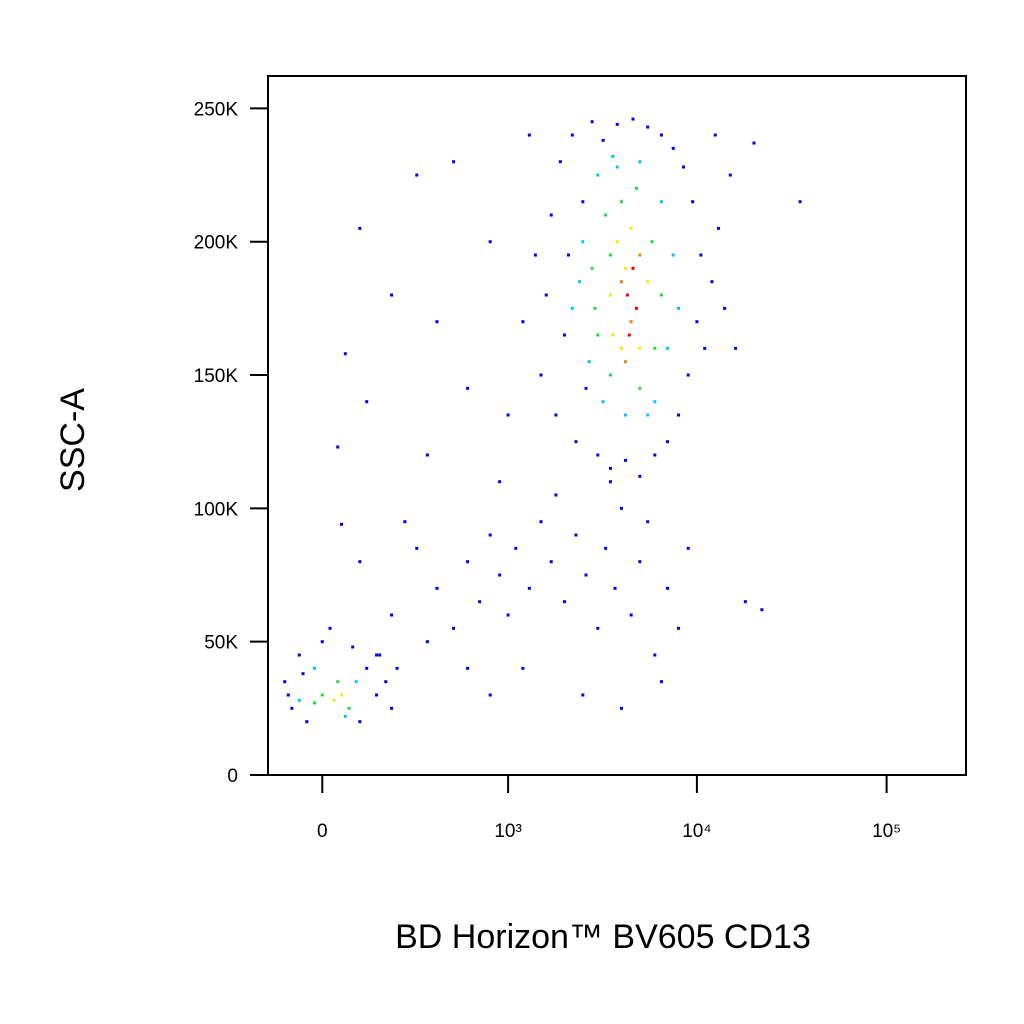 The height and width of the screenshot is (1024, 1024). What do you see at coordinates (696, 831) in the screenshot?
I see `x-tick-label: 10⁴` at bounding box center [696, 831].